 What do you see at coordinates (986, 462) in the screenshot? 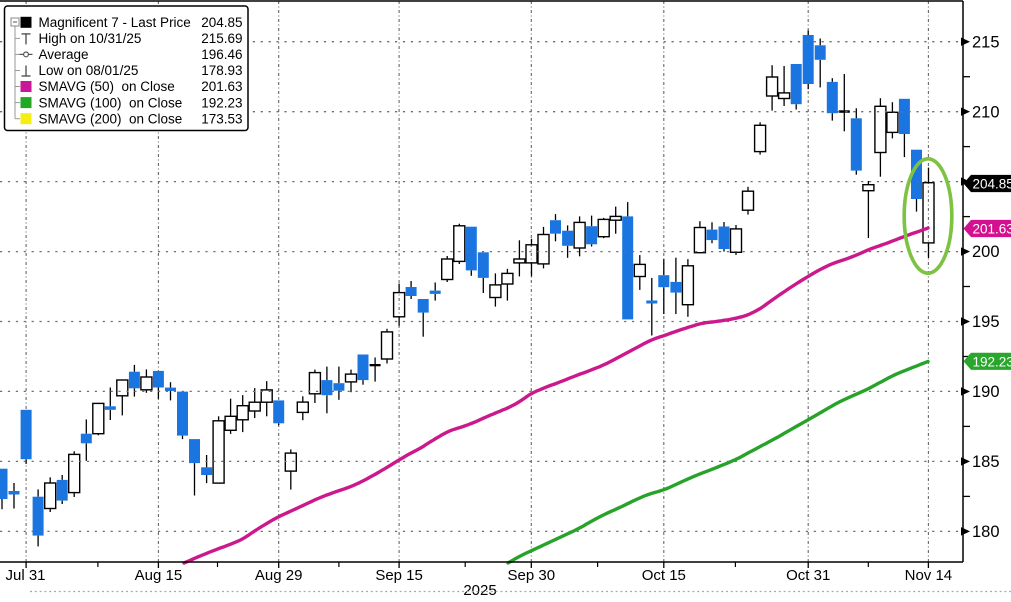
I see `svg-text: 185` at bounding box center [986, 462].